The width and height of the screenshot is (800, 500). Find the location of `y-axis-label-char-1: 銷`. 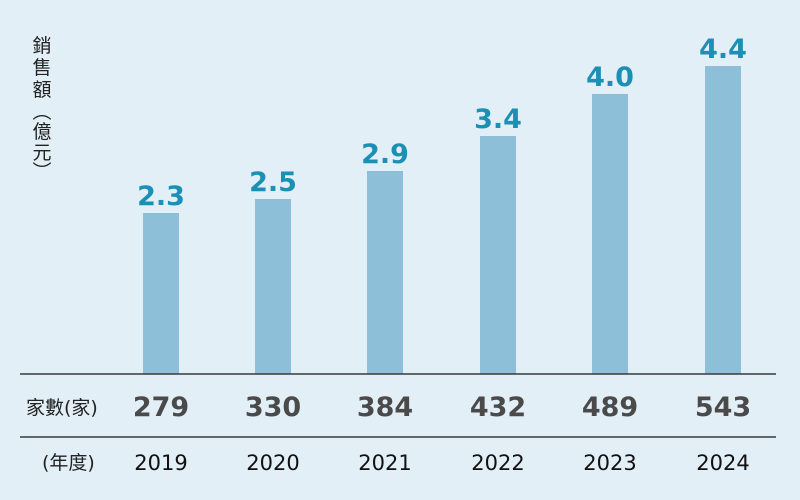

y-axis-label-char-1: 銷 is located at coordinates (41, 46).